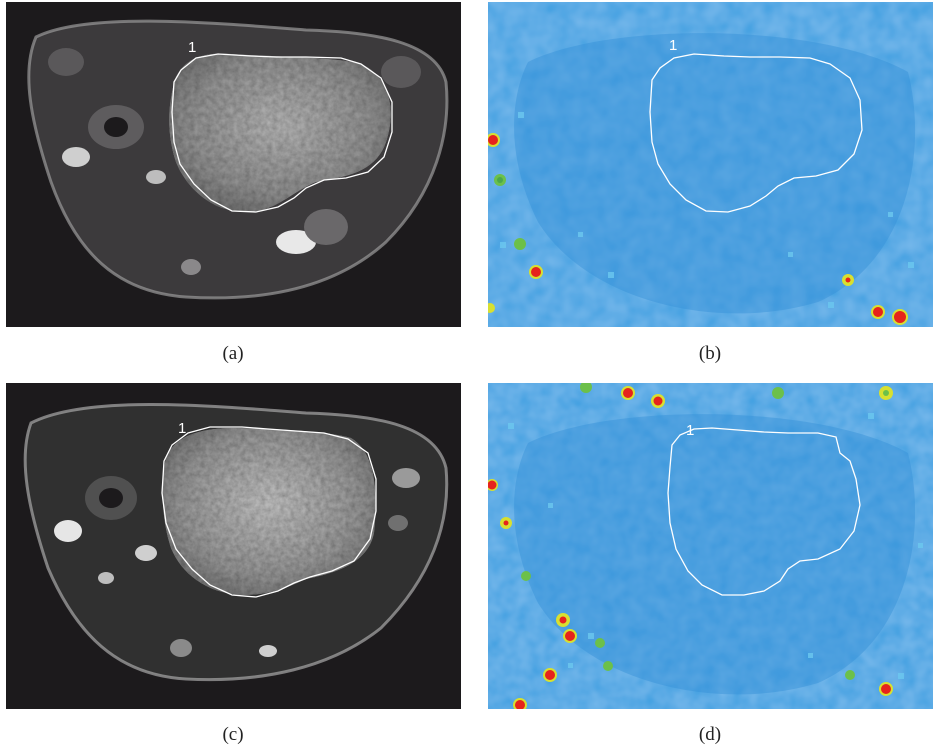  I want to click on caption-c: (c), so click(233, 734).